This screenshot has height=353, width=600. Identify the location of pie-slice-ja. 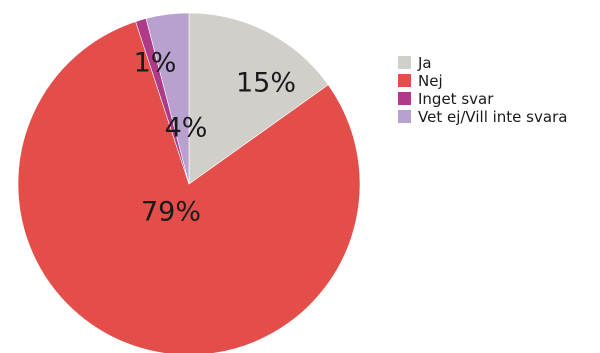
(258, 98).